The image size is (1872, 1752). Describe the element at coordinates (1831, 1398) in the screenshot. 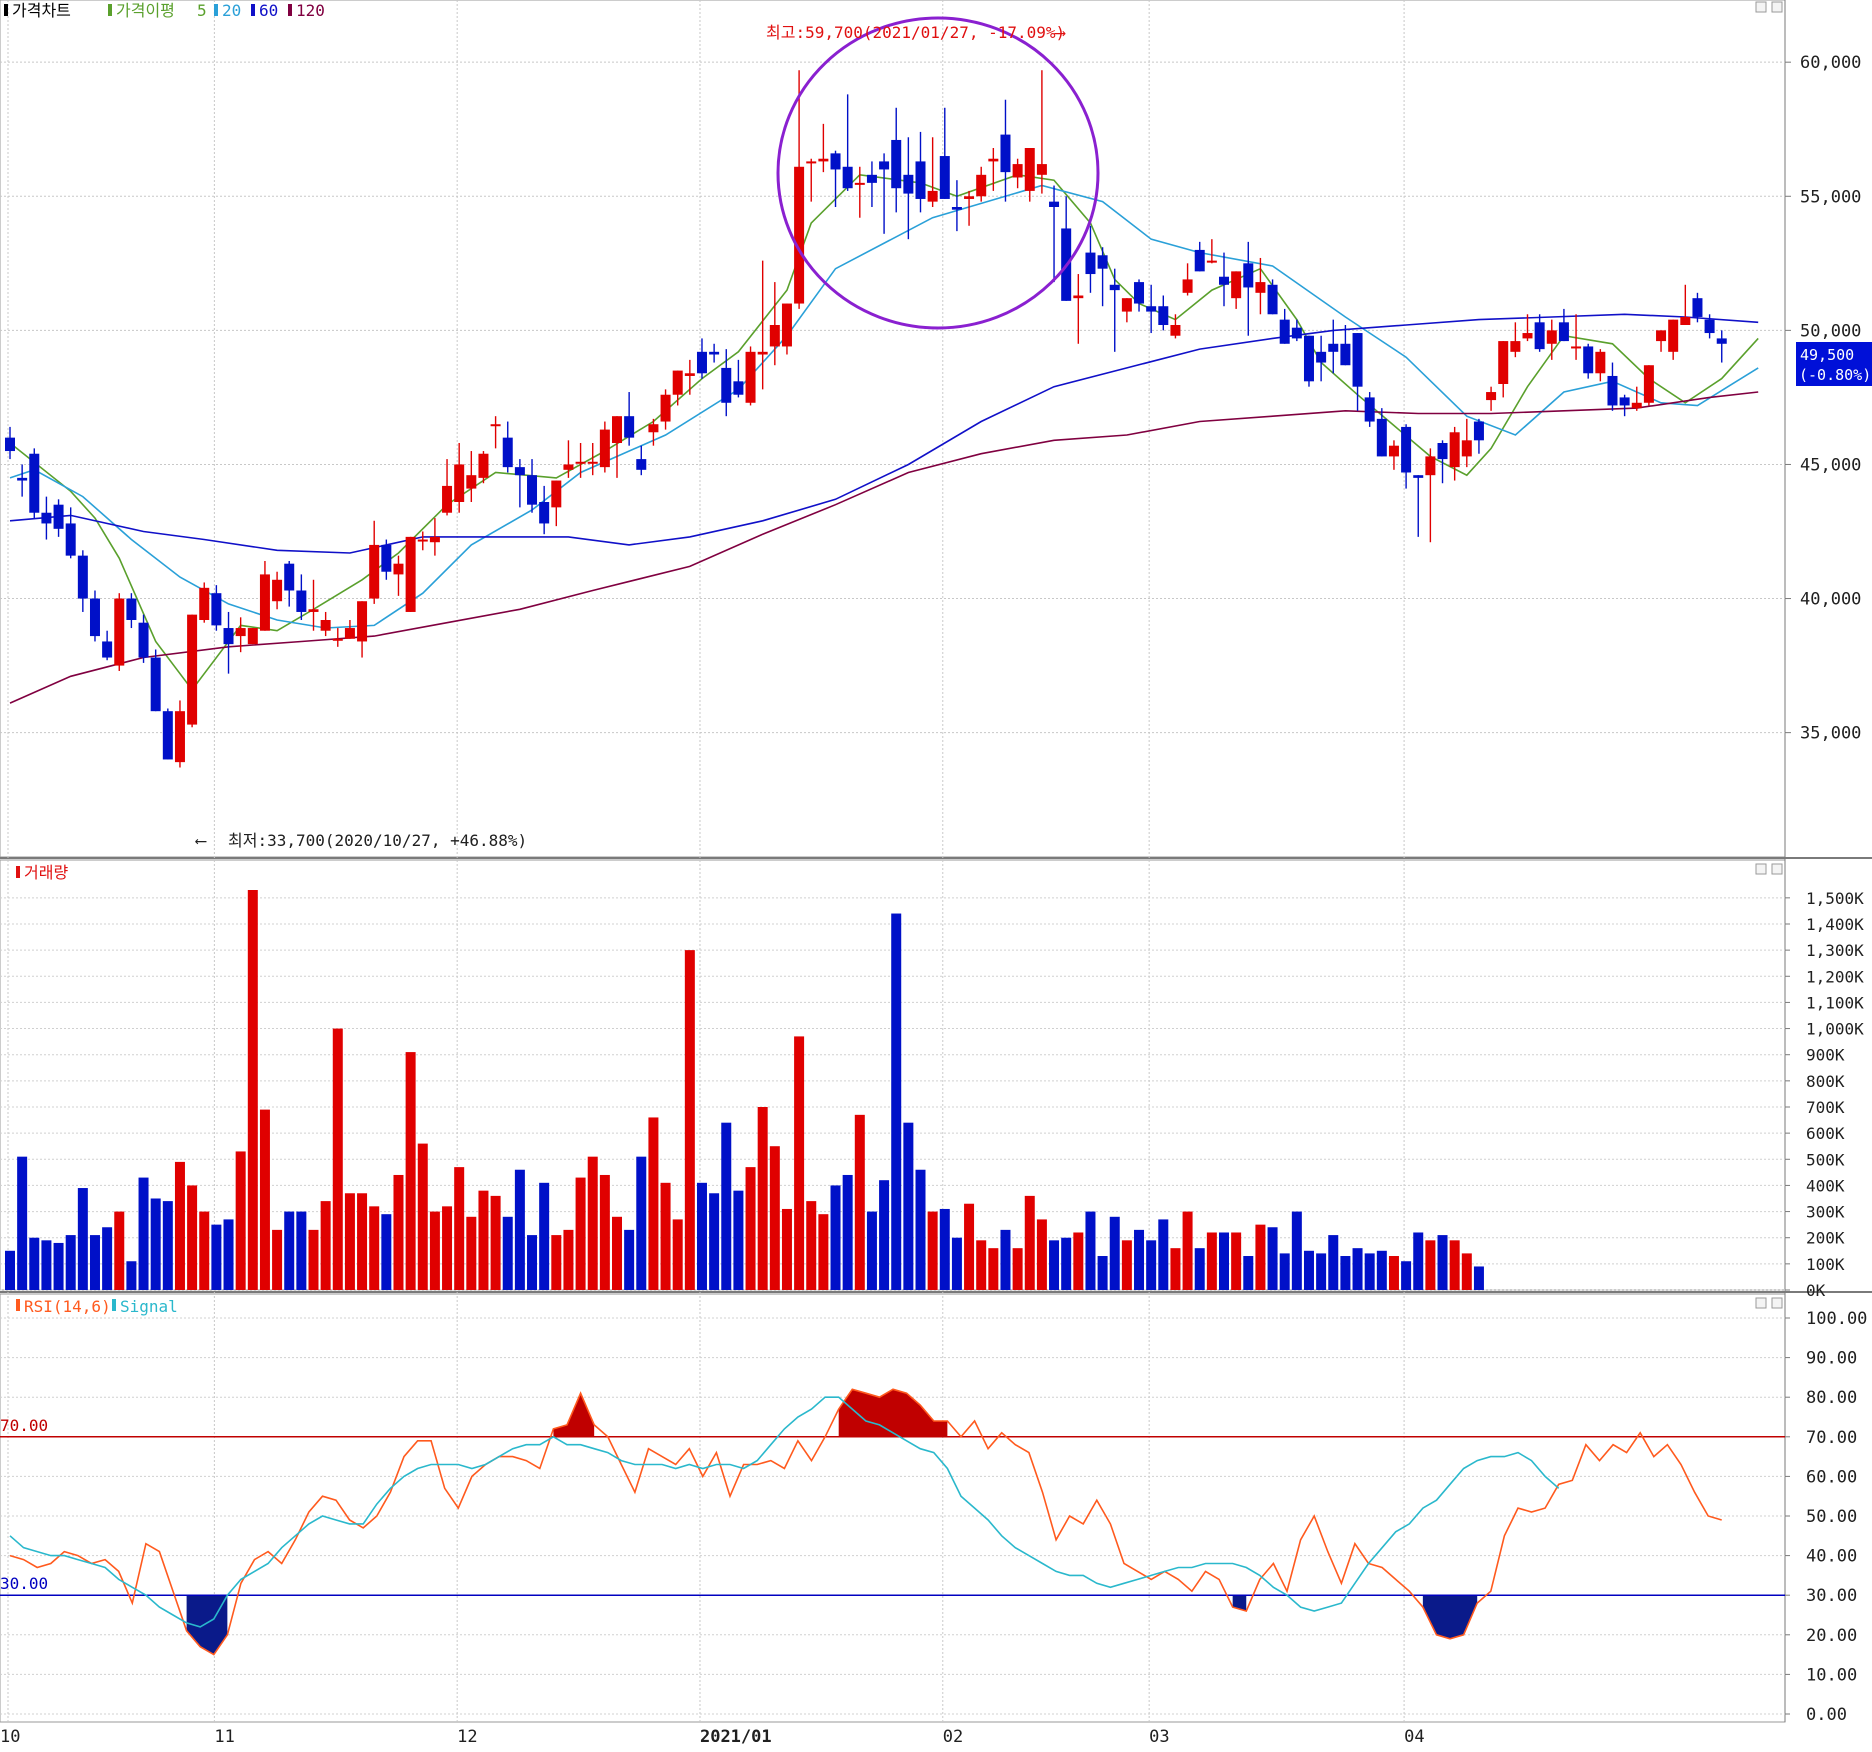

I see `rsi-tick-label: 80.00` at that location.